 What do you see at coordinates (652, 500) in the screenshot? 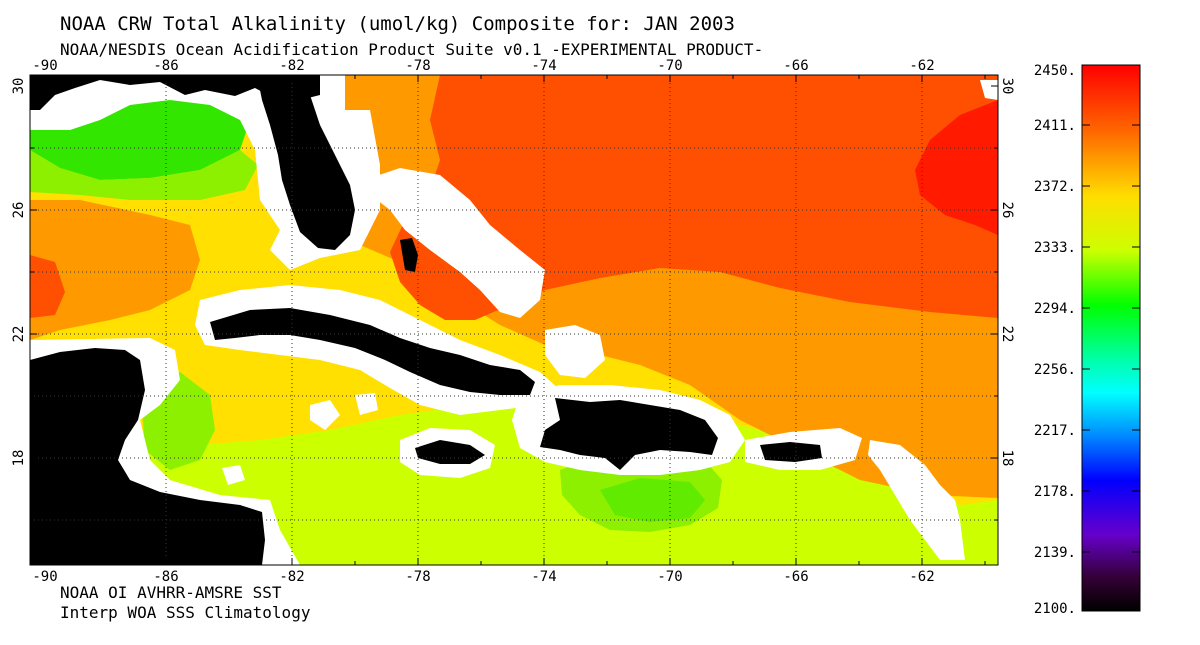
I see `green-caribbean-core` at bounding box center [652, 500].